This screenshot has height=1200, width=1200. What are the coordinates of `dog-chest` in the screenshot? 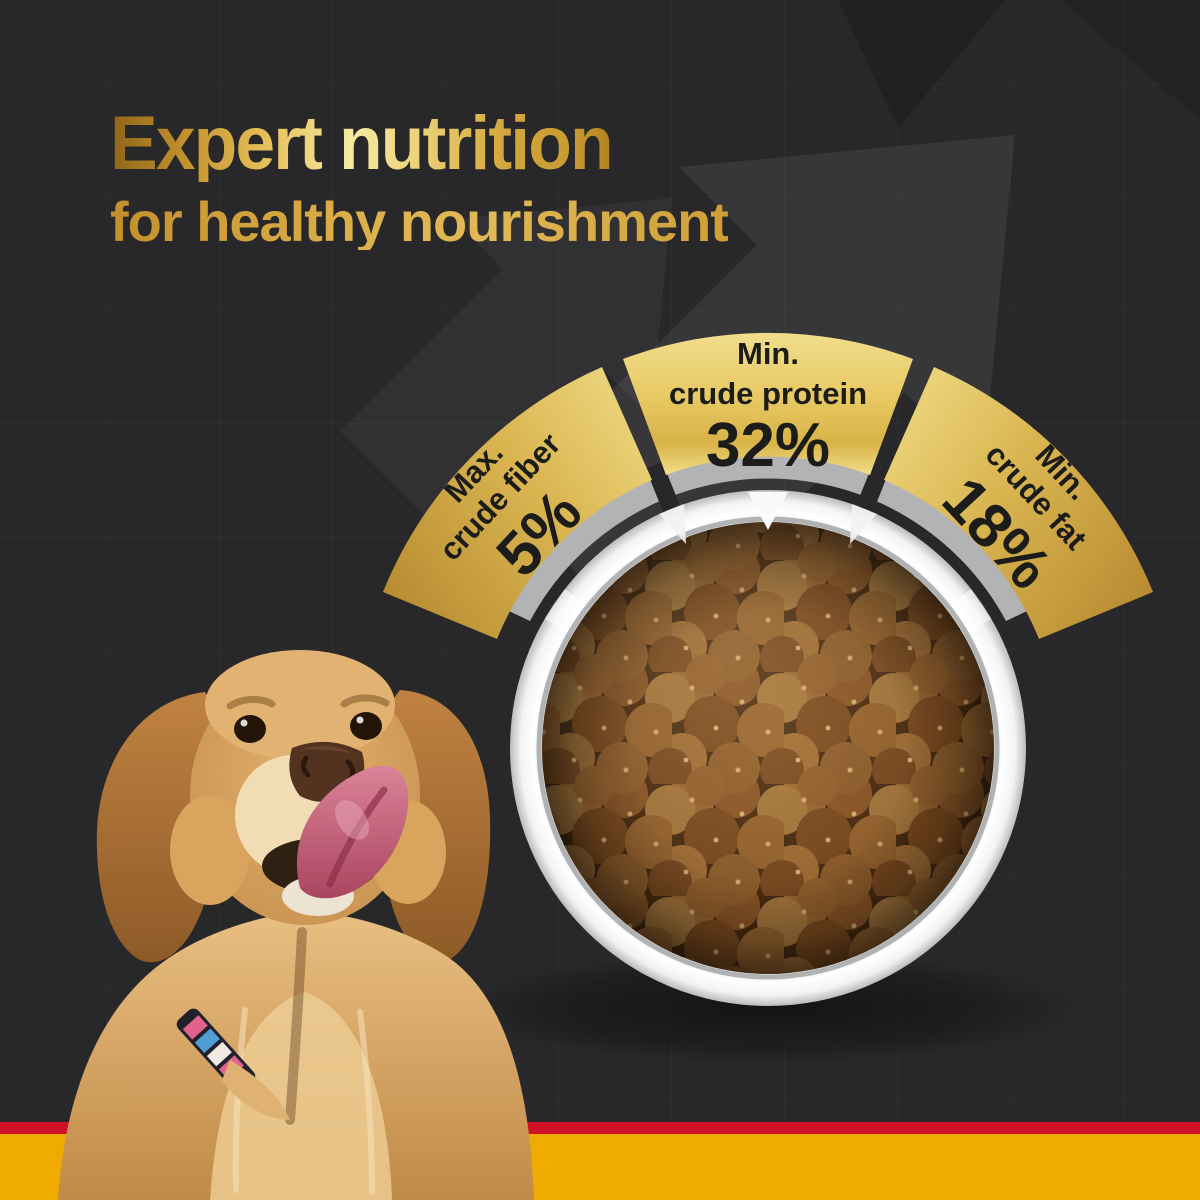 It's located at (301, 1096).